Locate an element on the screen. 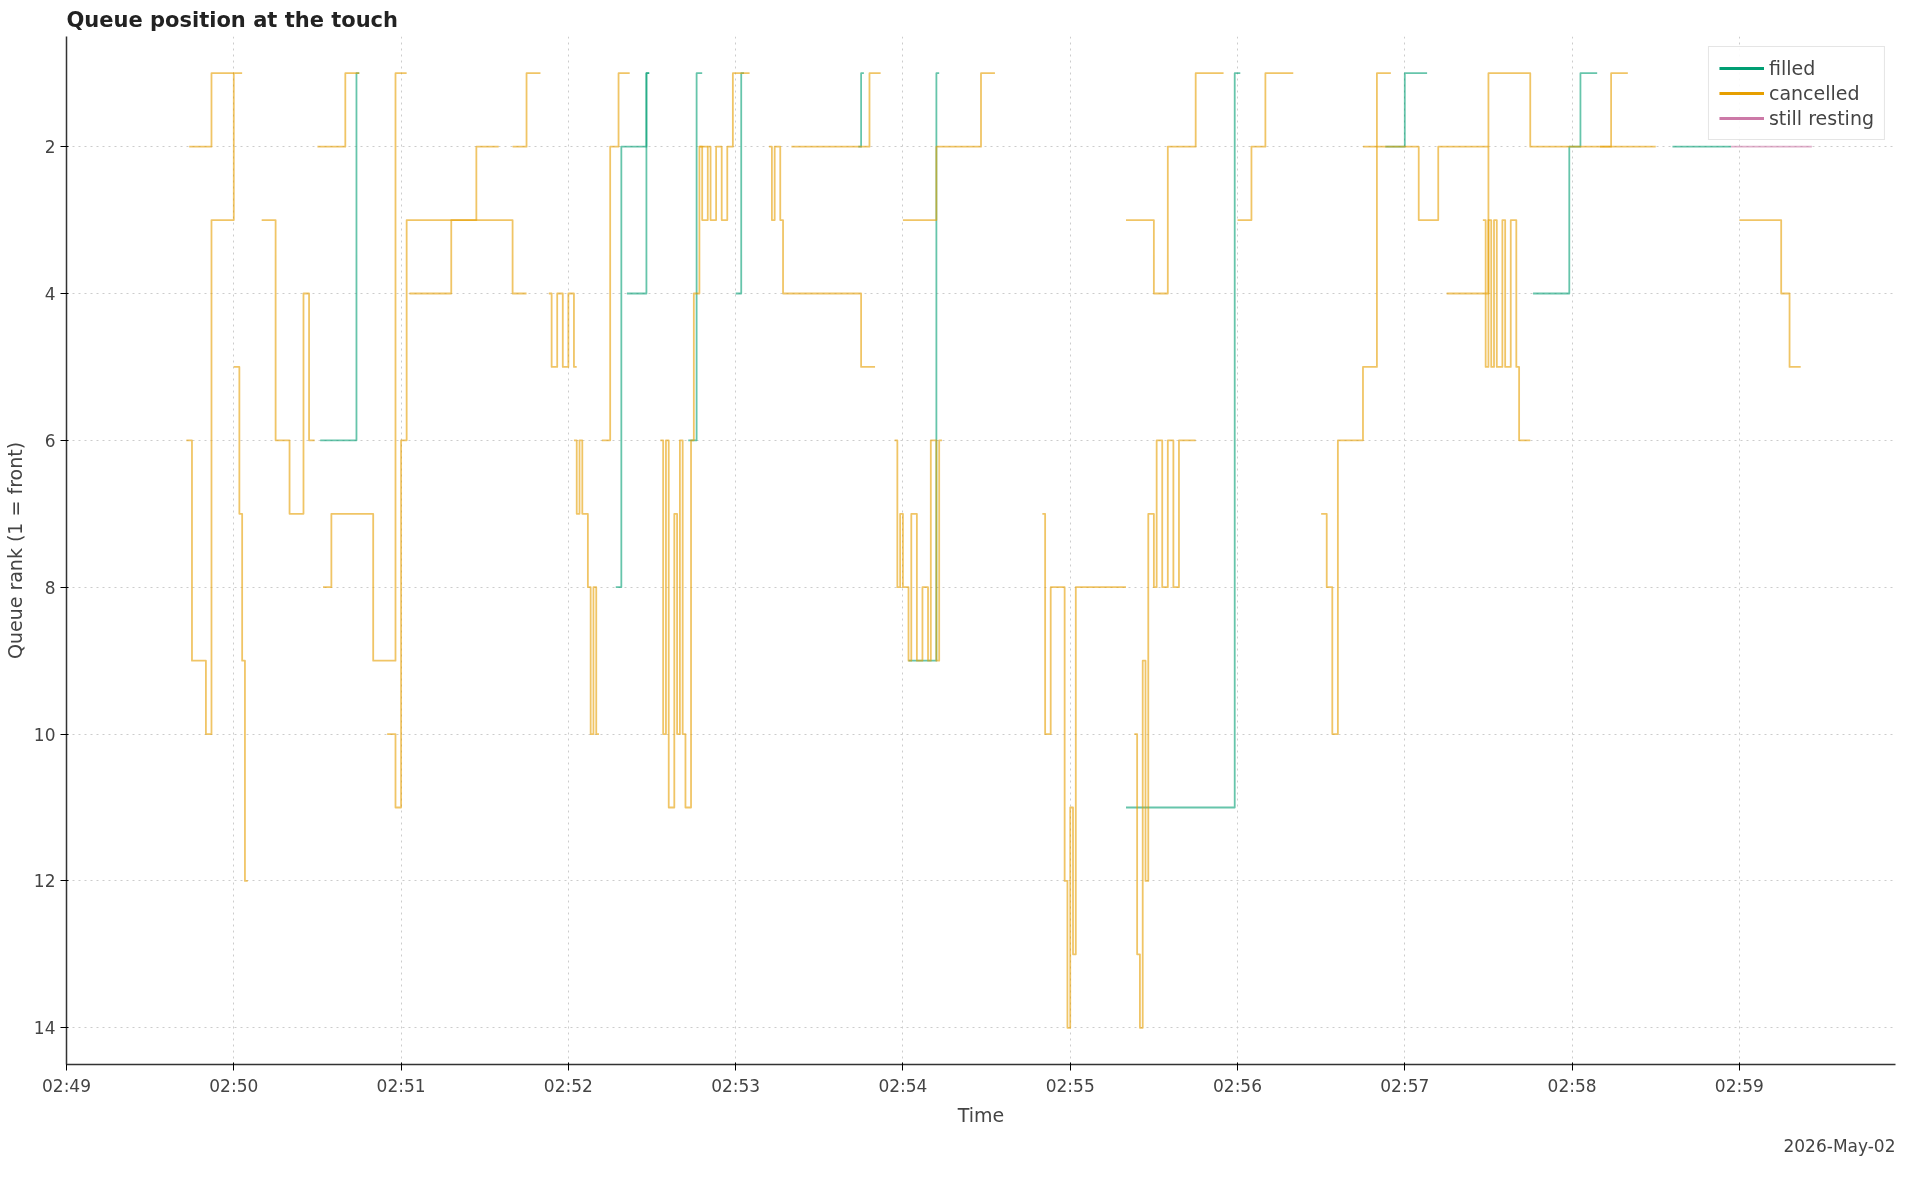 The width and height of the screenshot is (1929, 1192). text: 2026-May-02 is located at coordinates (1839, 1145).